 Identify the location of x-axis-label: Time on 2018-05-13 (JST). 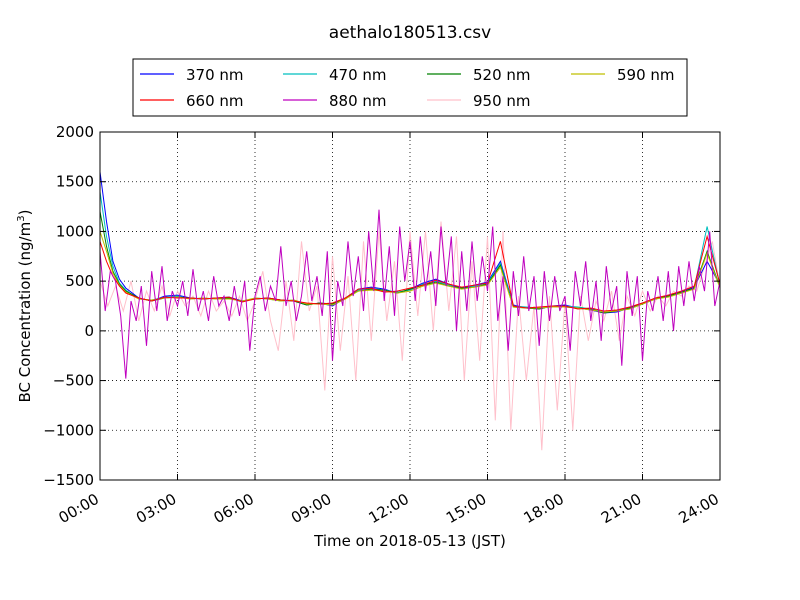
(409, 541).